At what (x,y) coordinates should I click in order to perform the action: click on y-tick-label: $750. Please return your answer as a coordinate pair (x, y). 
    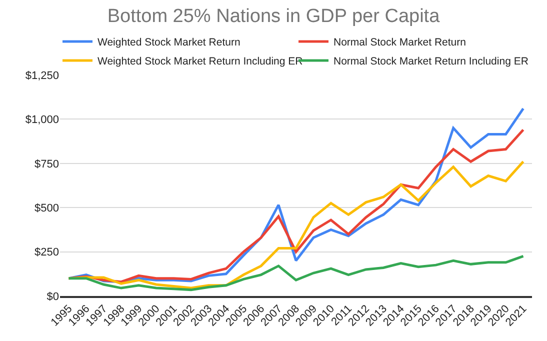
    Looking at the image, I should click on (46, 164).